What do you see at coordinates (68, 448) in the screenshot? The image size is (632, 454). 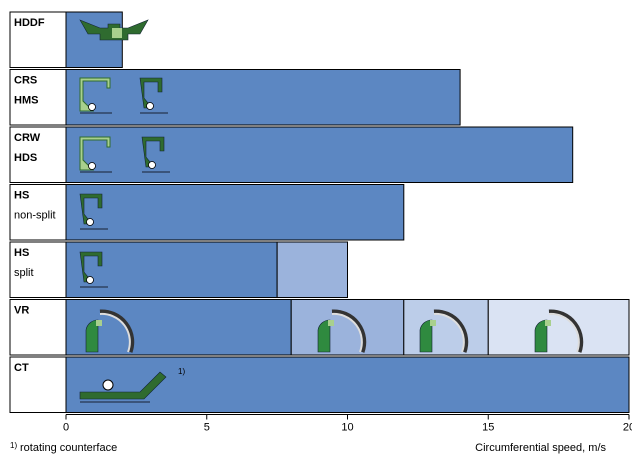 I see `footnote: rotating counterface` at bounding box center [68, 448].